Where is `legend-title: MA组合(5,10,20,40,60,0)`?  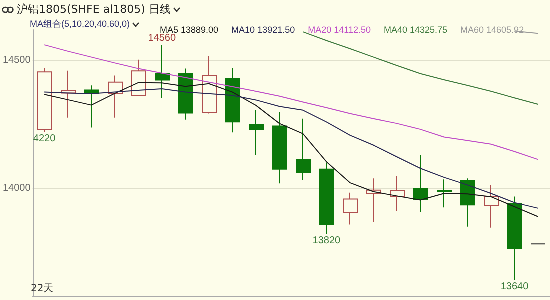 legend-title: MA组合(5,10,20,40,60,0) is located at coordinates (80, 24).